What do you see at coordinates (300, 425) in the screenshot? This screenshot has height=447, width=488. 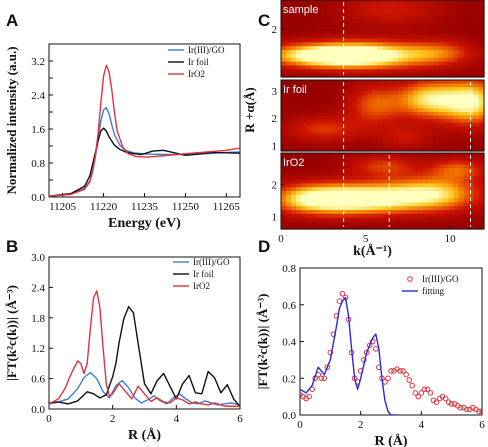 I see `x-tick-label: 0` at bounding box center [300, 425].